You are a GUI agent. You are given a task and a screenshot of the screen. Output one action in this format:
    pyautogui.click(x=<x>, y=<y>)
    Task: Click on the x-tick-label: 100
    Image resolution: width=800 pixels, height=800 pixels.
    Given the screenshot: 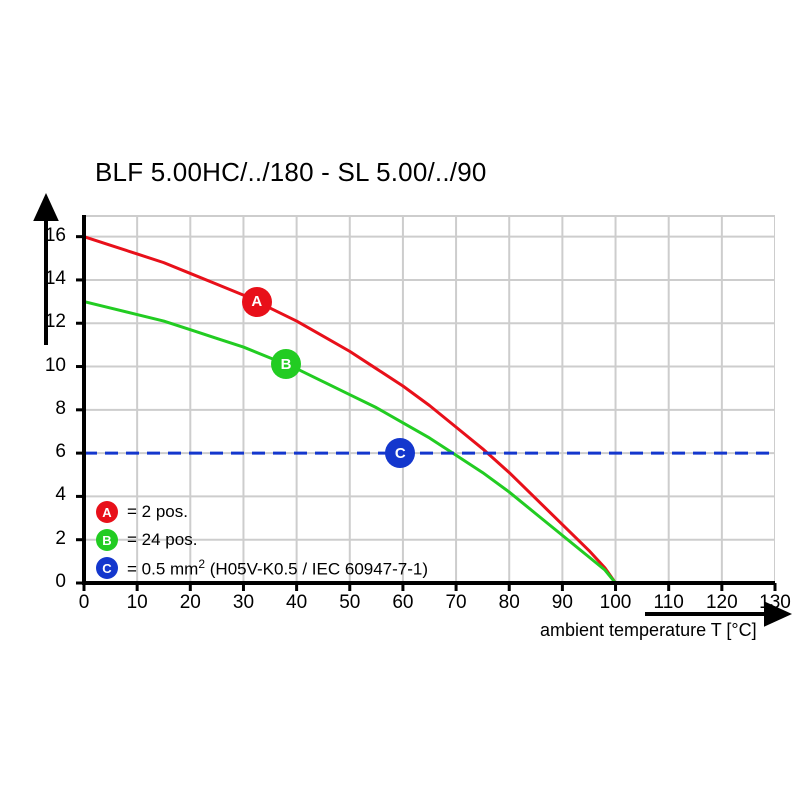 What is the action you would take?
    pyautogui.click(x=615, y=602)
    